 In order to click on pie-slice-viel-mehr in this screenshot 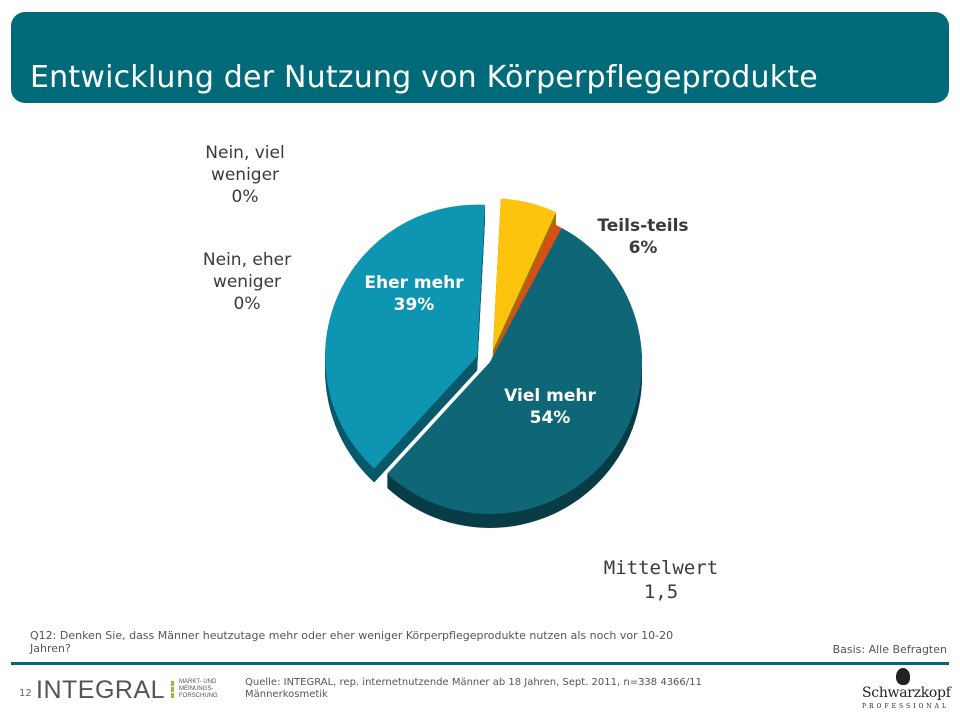, I will do `click(515, 378)`.